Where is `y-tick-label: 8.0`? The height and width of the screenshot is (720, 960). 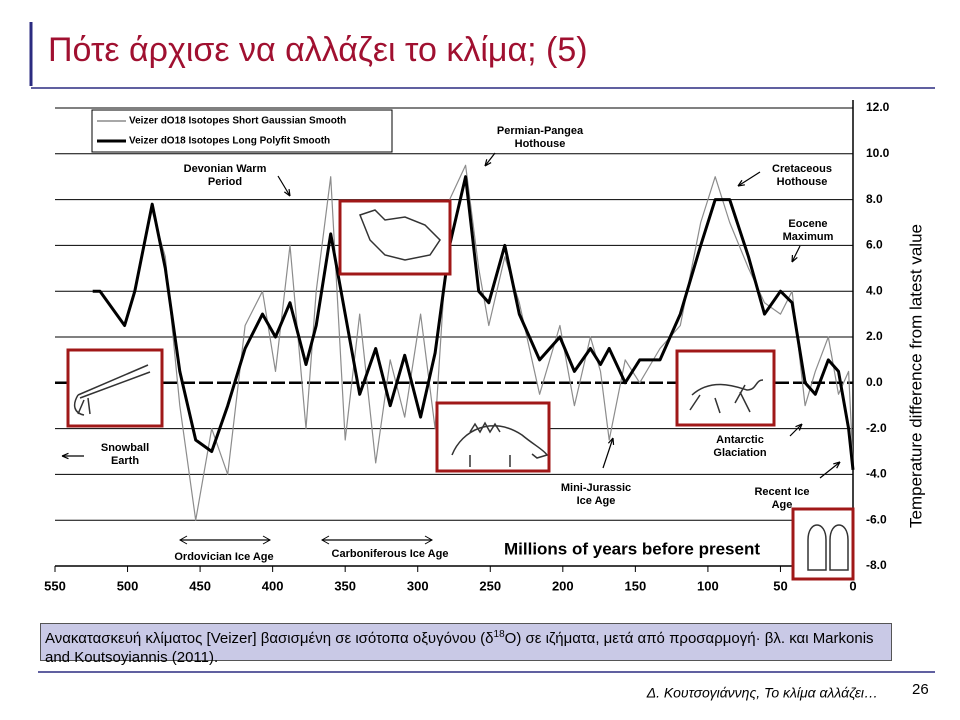
y-tick-label: 8.0 is located at coordinates (874, 199).